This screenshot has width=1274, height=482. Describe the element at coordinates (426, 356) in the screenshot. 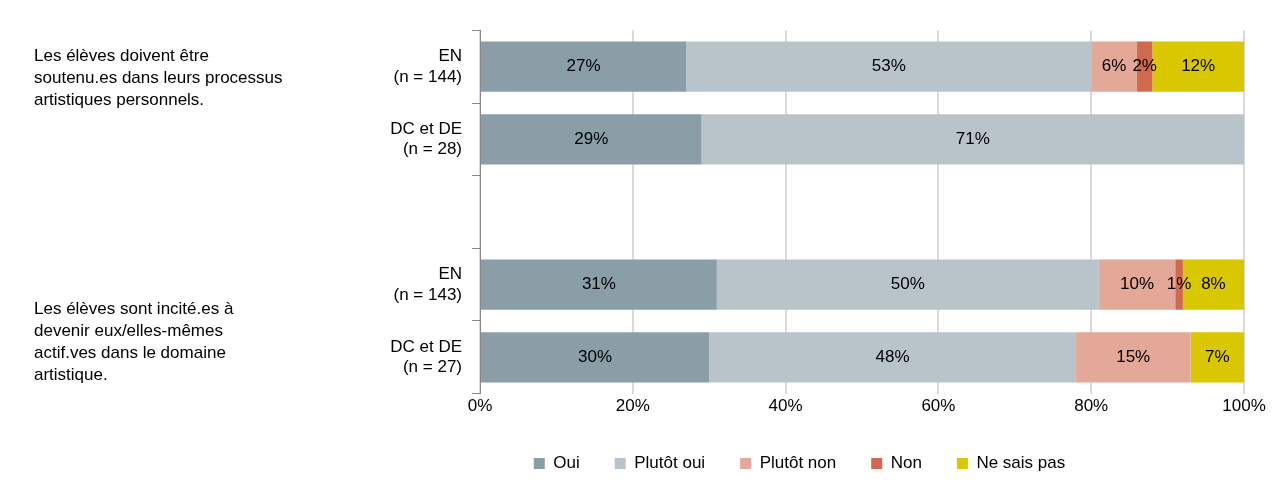

I see `y-tick-label: DC et DE (n = 27)` at that location.